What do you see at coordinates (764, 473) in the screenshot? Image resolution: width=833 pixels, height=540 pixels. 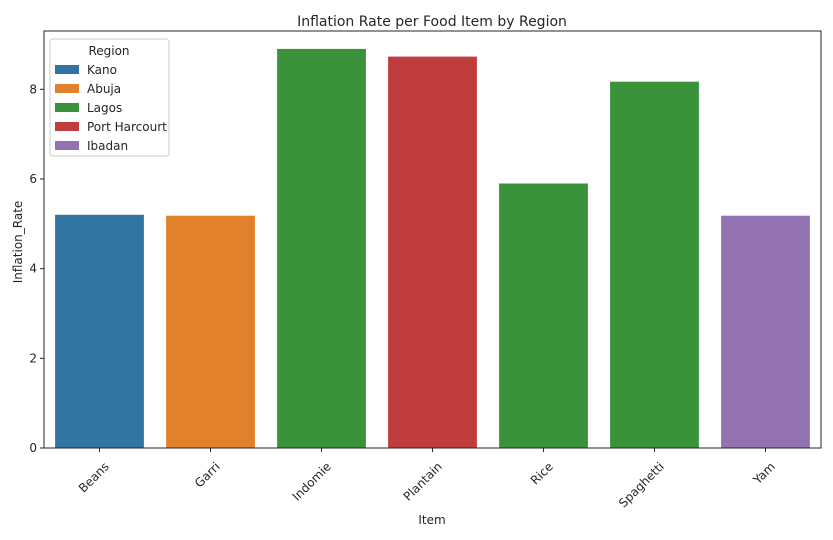 I see `x-tick-label: Yam` at bounding box center [764, 473].